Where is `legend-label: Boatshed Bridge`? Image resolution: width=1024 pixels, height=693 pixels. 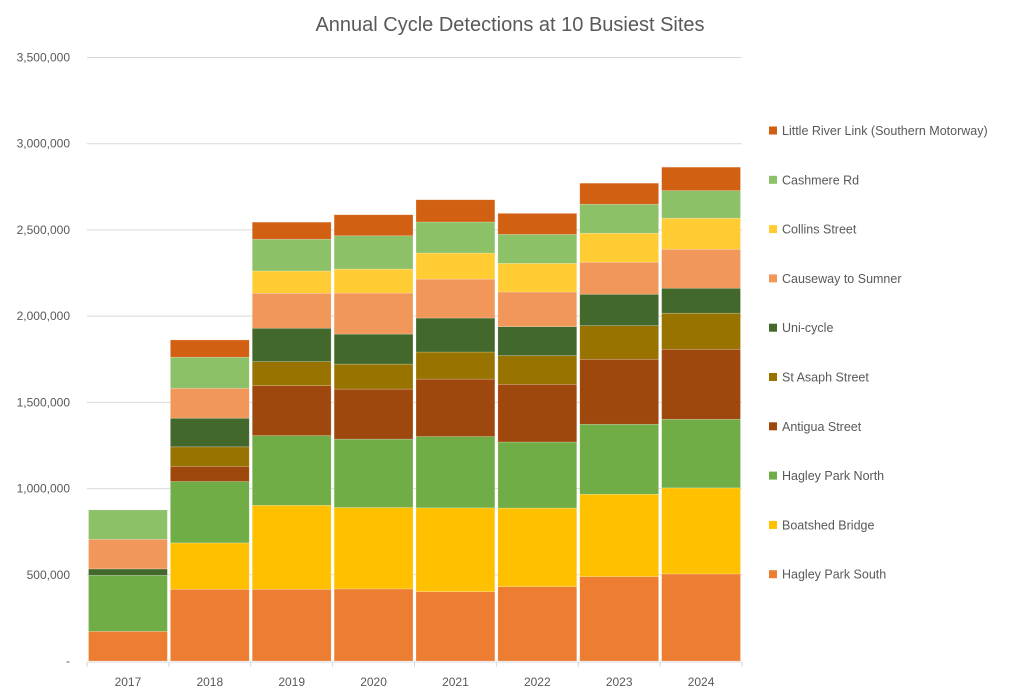
legend-label: Boatshed Bridge is located at coordinates (828, 525).